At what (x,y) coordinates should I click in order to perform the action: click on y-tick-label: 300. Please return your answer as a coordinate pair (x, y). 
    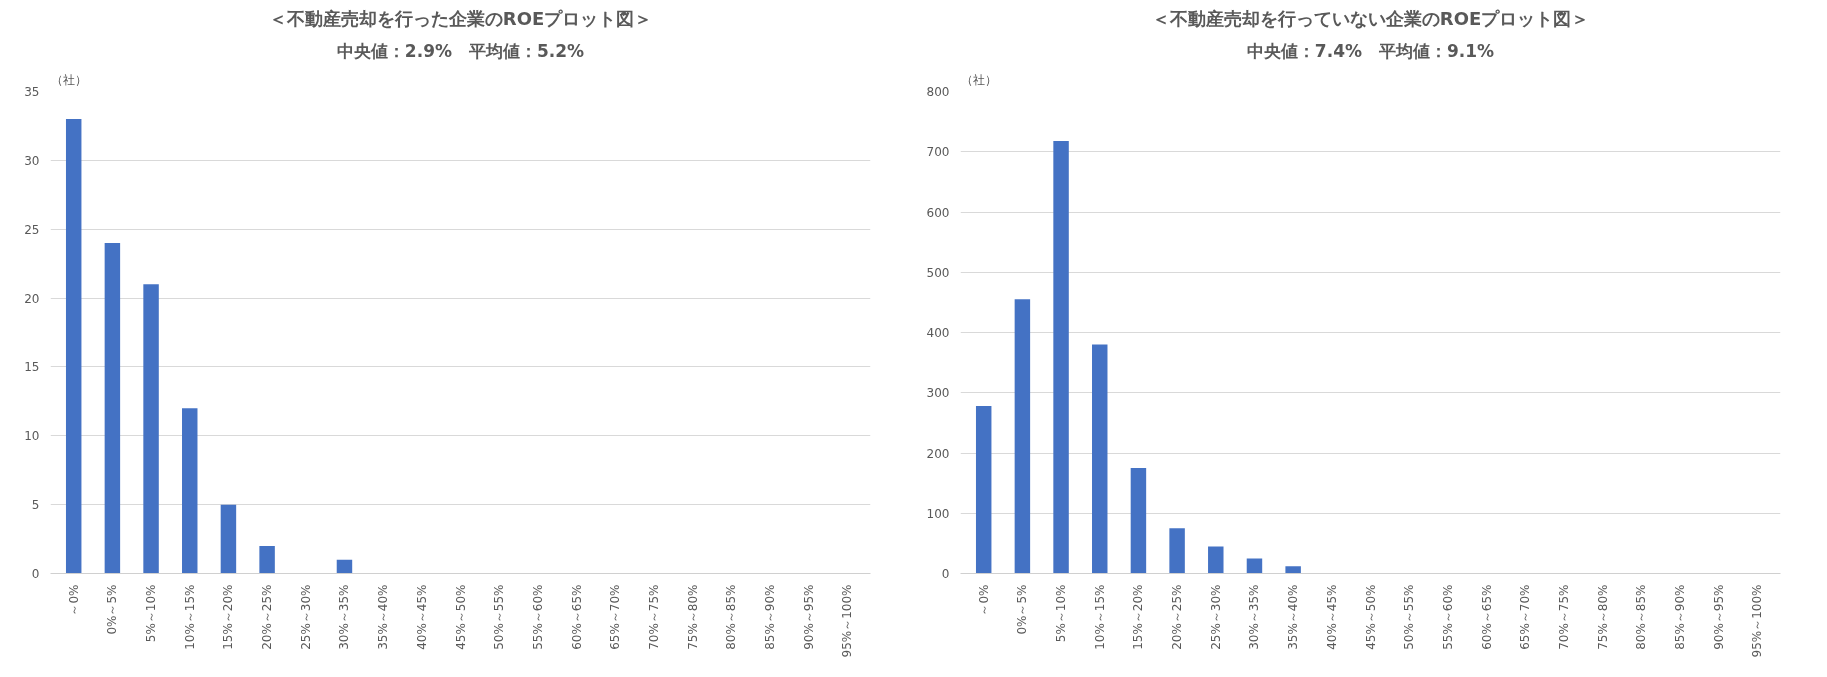
    Looking at the image, I should click on (938, 393).